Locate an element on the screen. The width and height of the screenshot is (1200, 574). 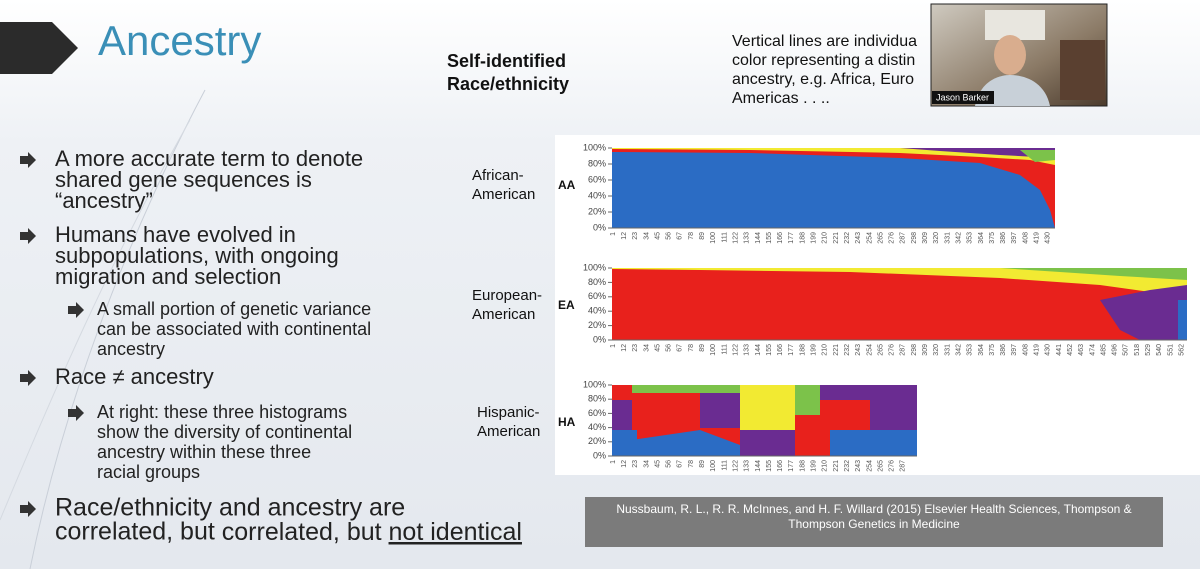
header-line: Race/ethnicity is located at coordinates (508, 84).